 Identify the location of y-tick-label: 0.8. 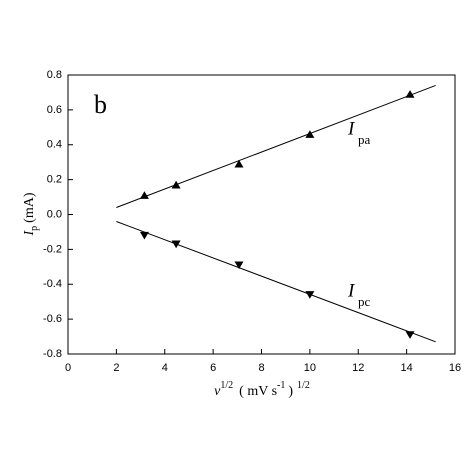
(54, 75).